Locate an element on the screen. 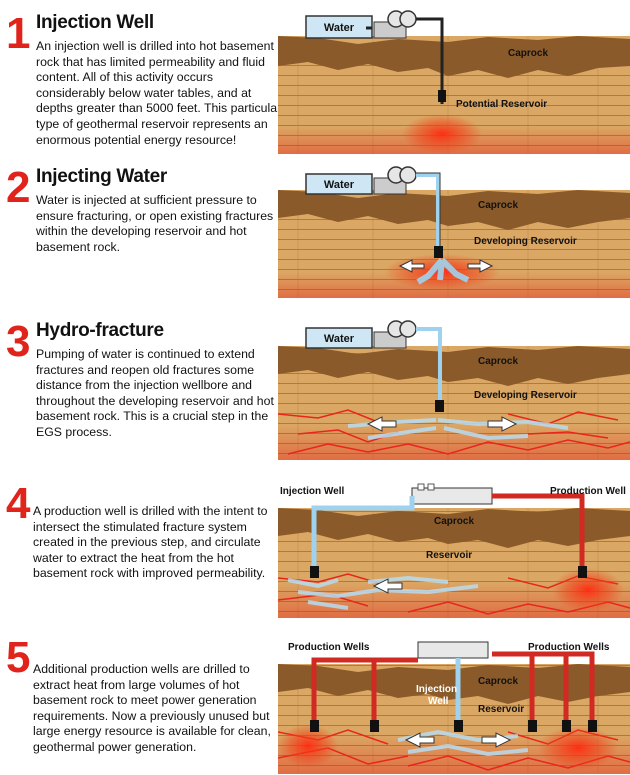  pipe is located at coordinates (405, 60).